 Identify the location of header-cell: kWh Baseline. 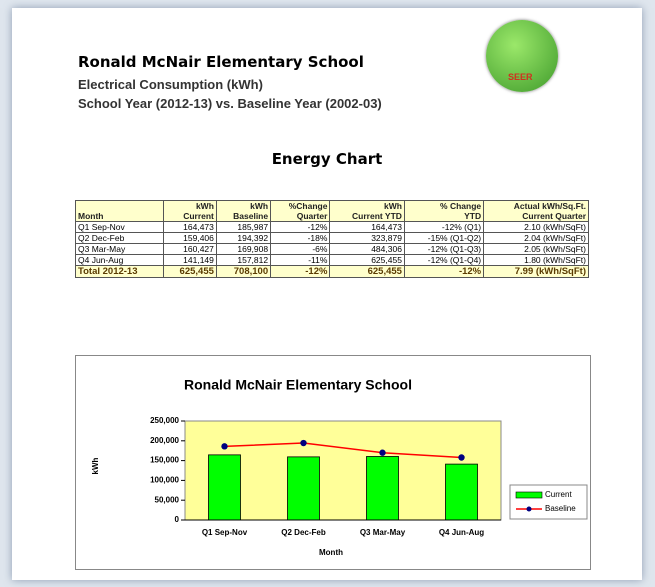
(243, 211).